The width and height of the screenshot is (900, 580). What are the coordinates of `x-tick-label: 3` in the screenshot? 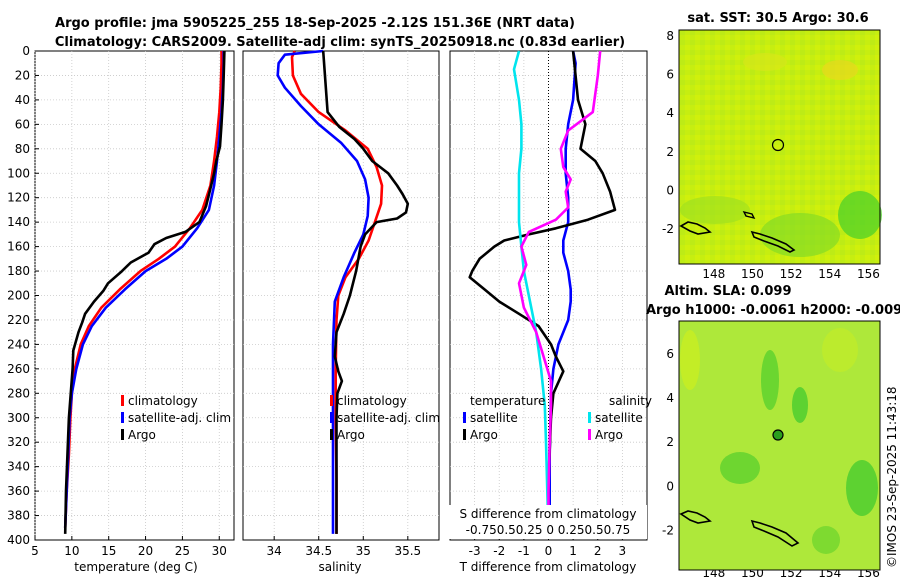 It's located at (623, 551).